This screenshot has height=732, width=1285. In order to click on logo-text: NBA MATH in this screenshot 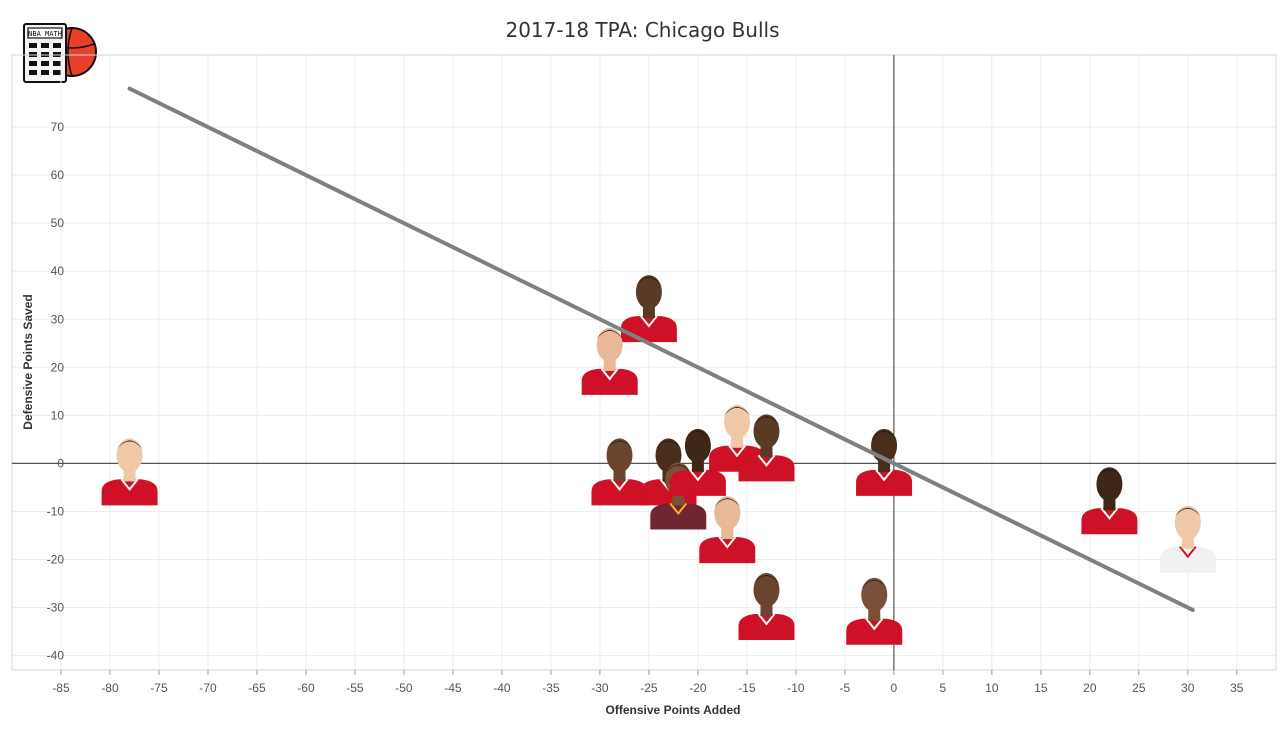, I will do `click(45, 34)`.